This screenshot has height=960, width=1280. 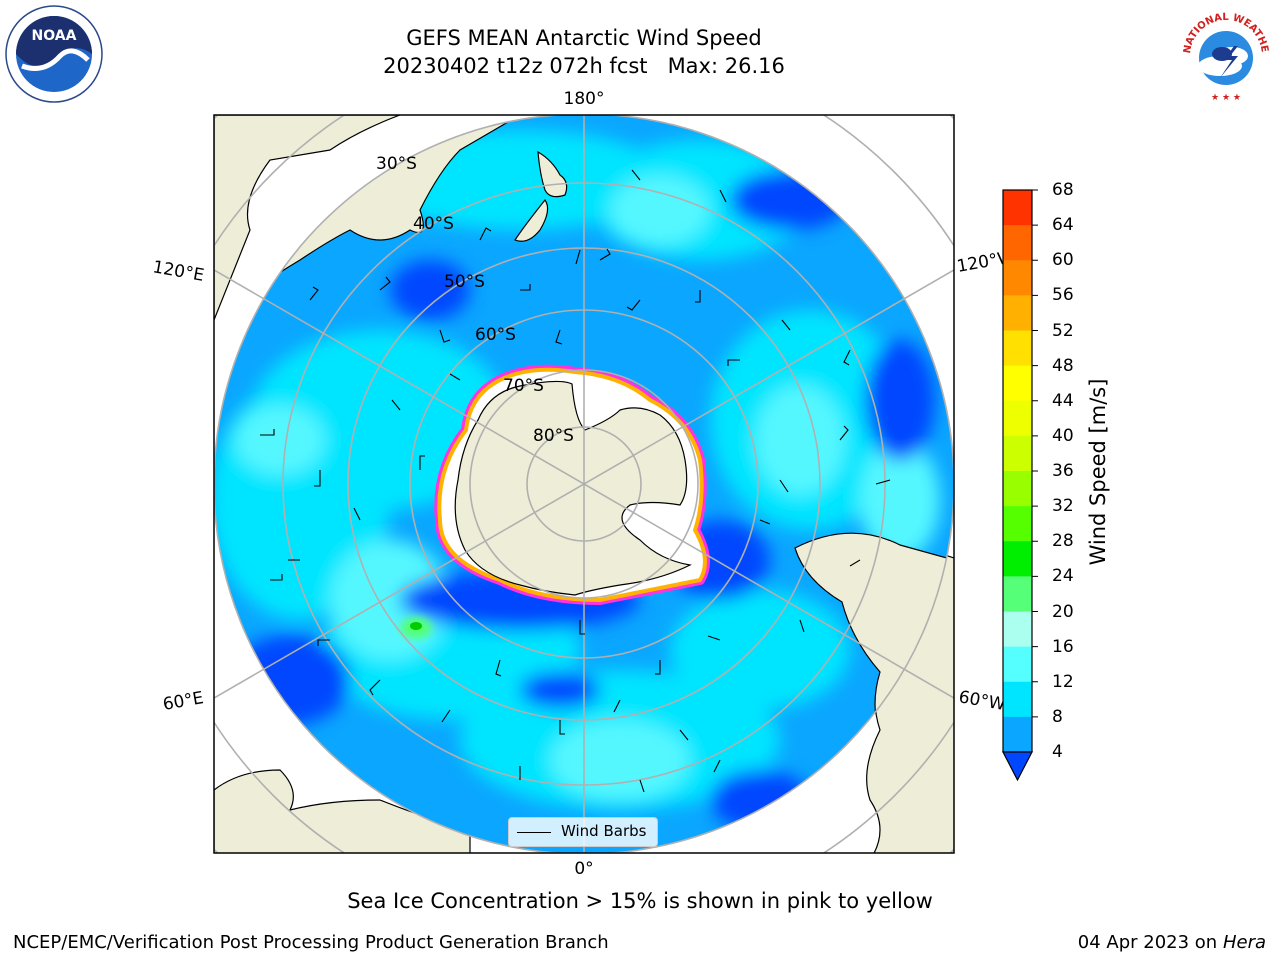 I want to click on colorbar-tick-label: 44, so click(x=1063, y=400).